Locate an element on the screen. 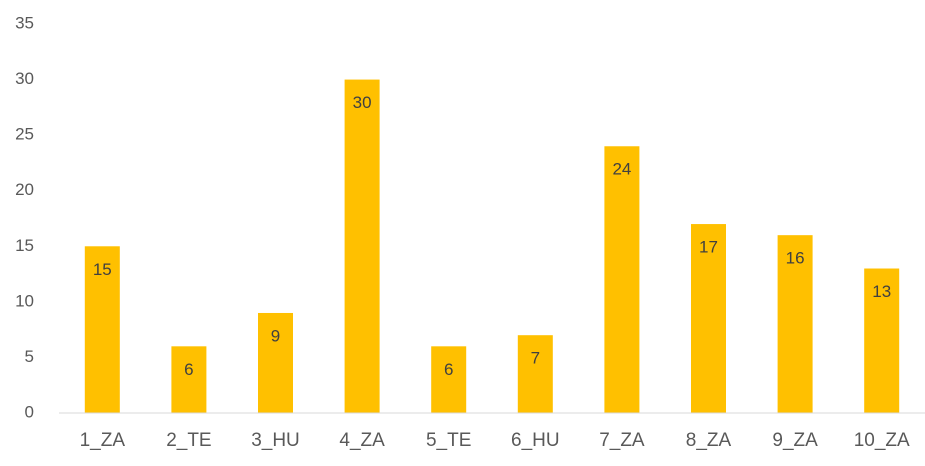  y-tick-label: 0 is located at coordinates (29, 411).